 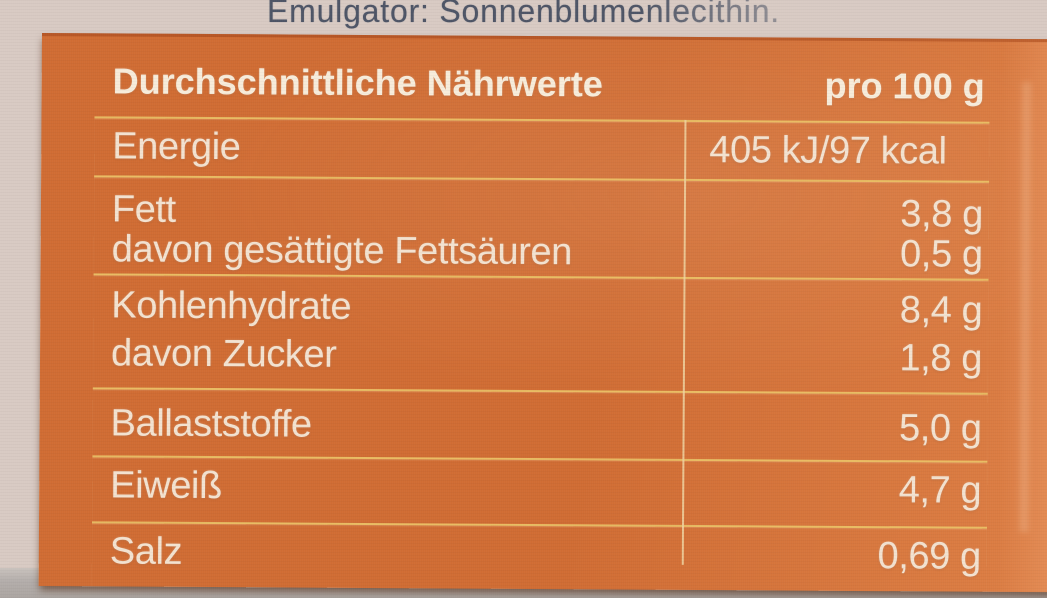 I want to click on nutrient-value: 4,7 g, so click(x=940, y=490).